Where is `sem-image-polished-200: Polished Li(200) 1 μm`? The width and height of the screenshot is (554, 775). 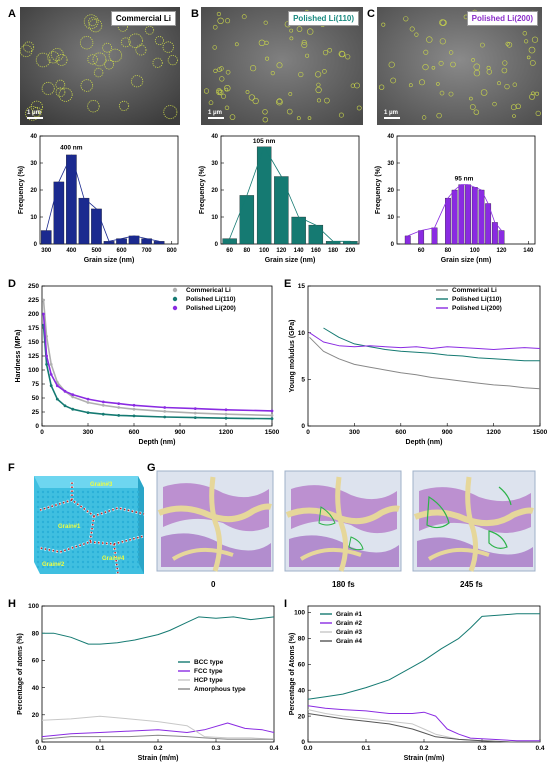
sem-image-polished-200: Polished Li(200) 1 μm is located at coordinates (459, 66).